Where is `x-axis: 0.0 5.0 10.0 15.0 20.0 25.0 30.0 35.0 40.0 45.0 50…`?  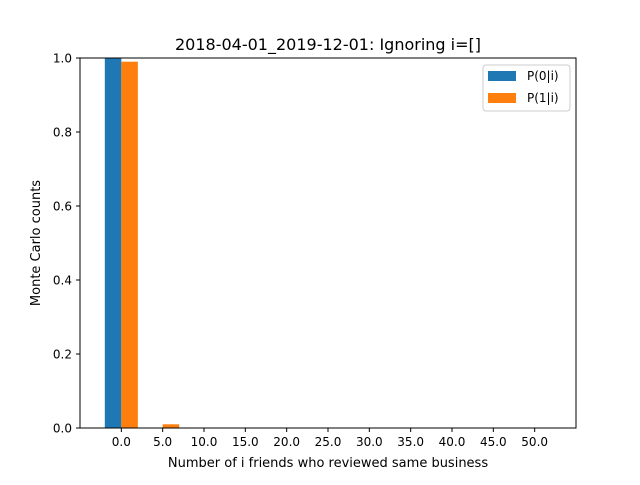 x-axis: 0.0 5.0 10.0 15.0 20.0 25.0 30.0 35.0 40.0 45.0 50… is located at coordinates (330, 438).